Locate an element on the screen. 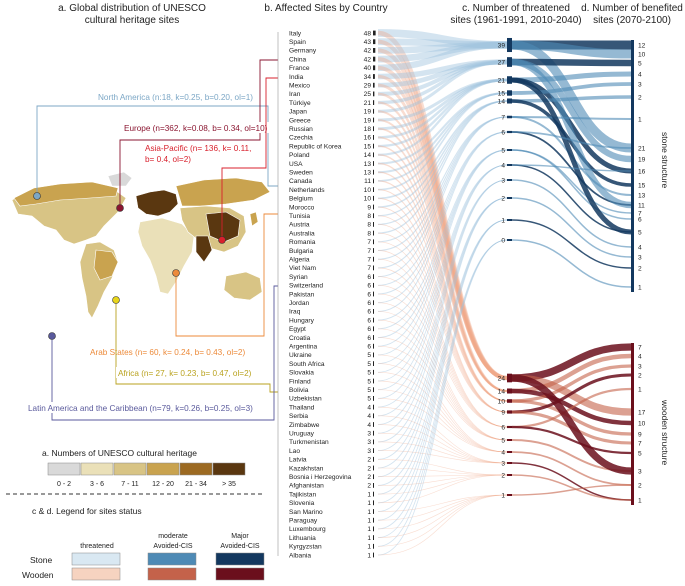  benefited-stone-value: 1 is located at coordinates (640, 119).